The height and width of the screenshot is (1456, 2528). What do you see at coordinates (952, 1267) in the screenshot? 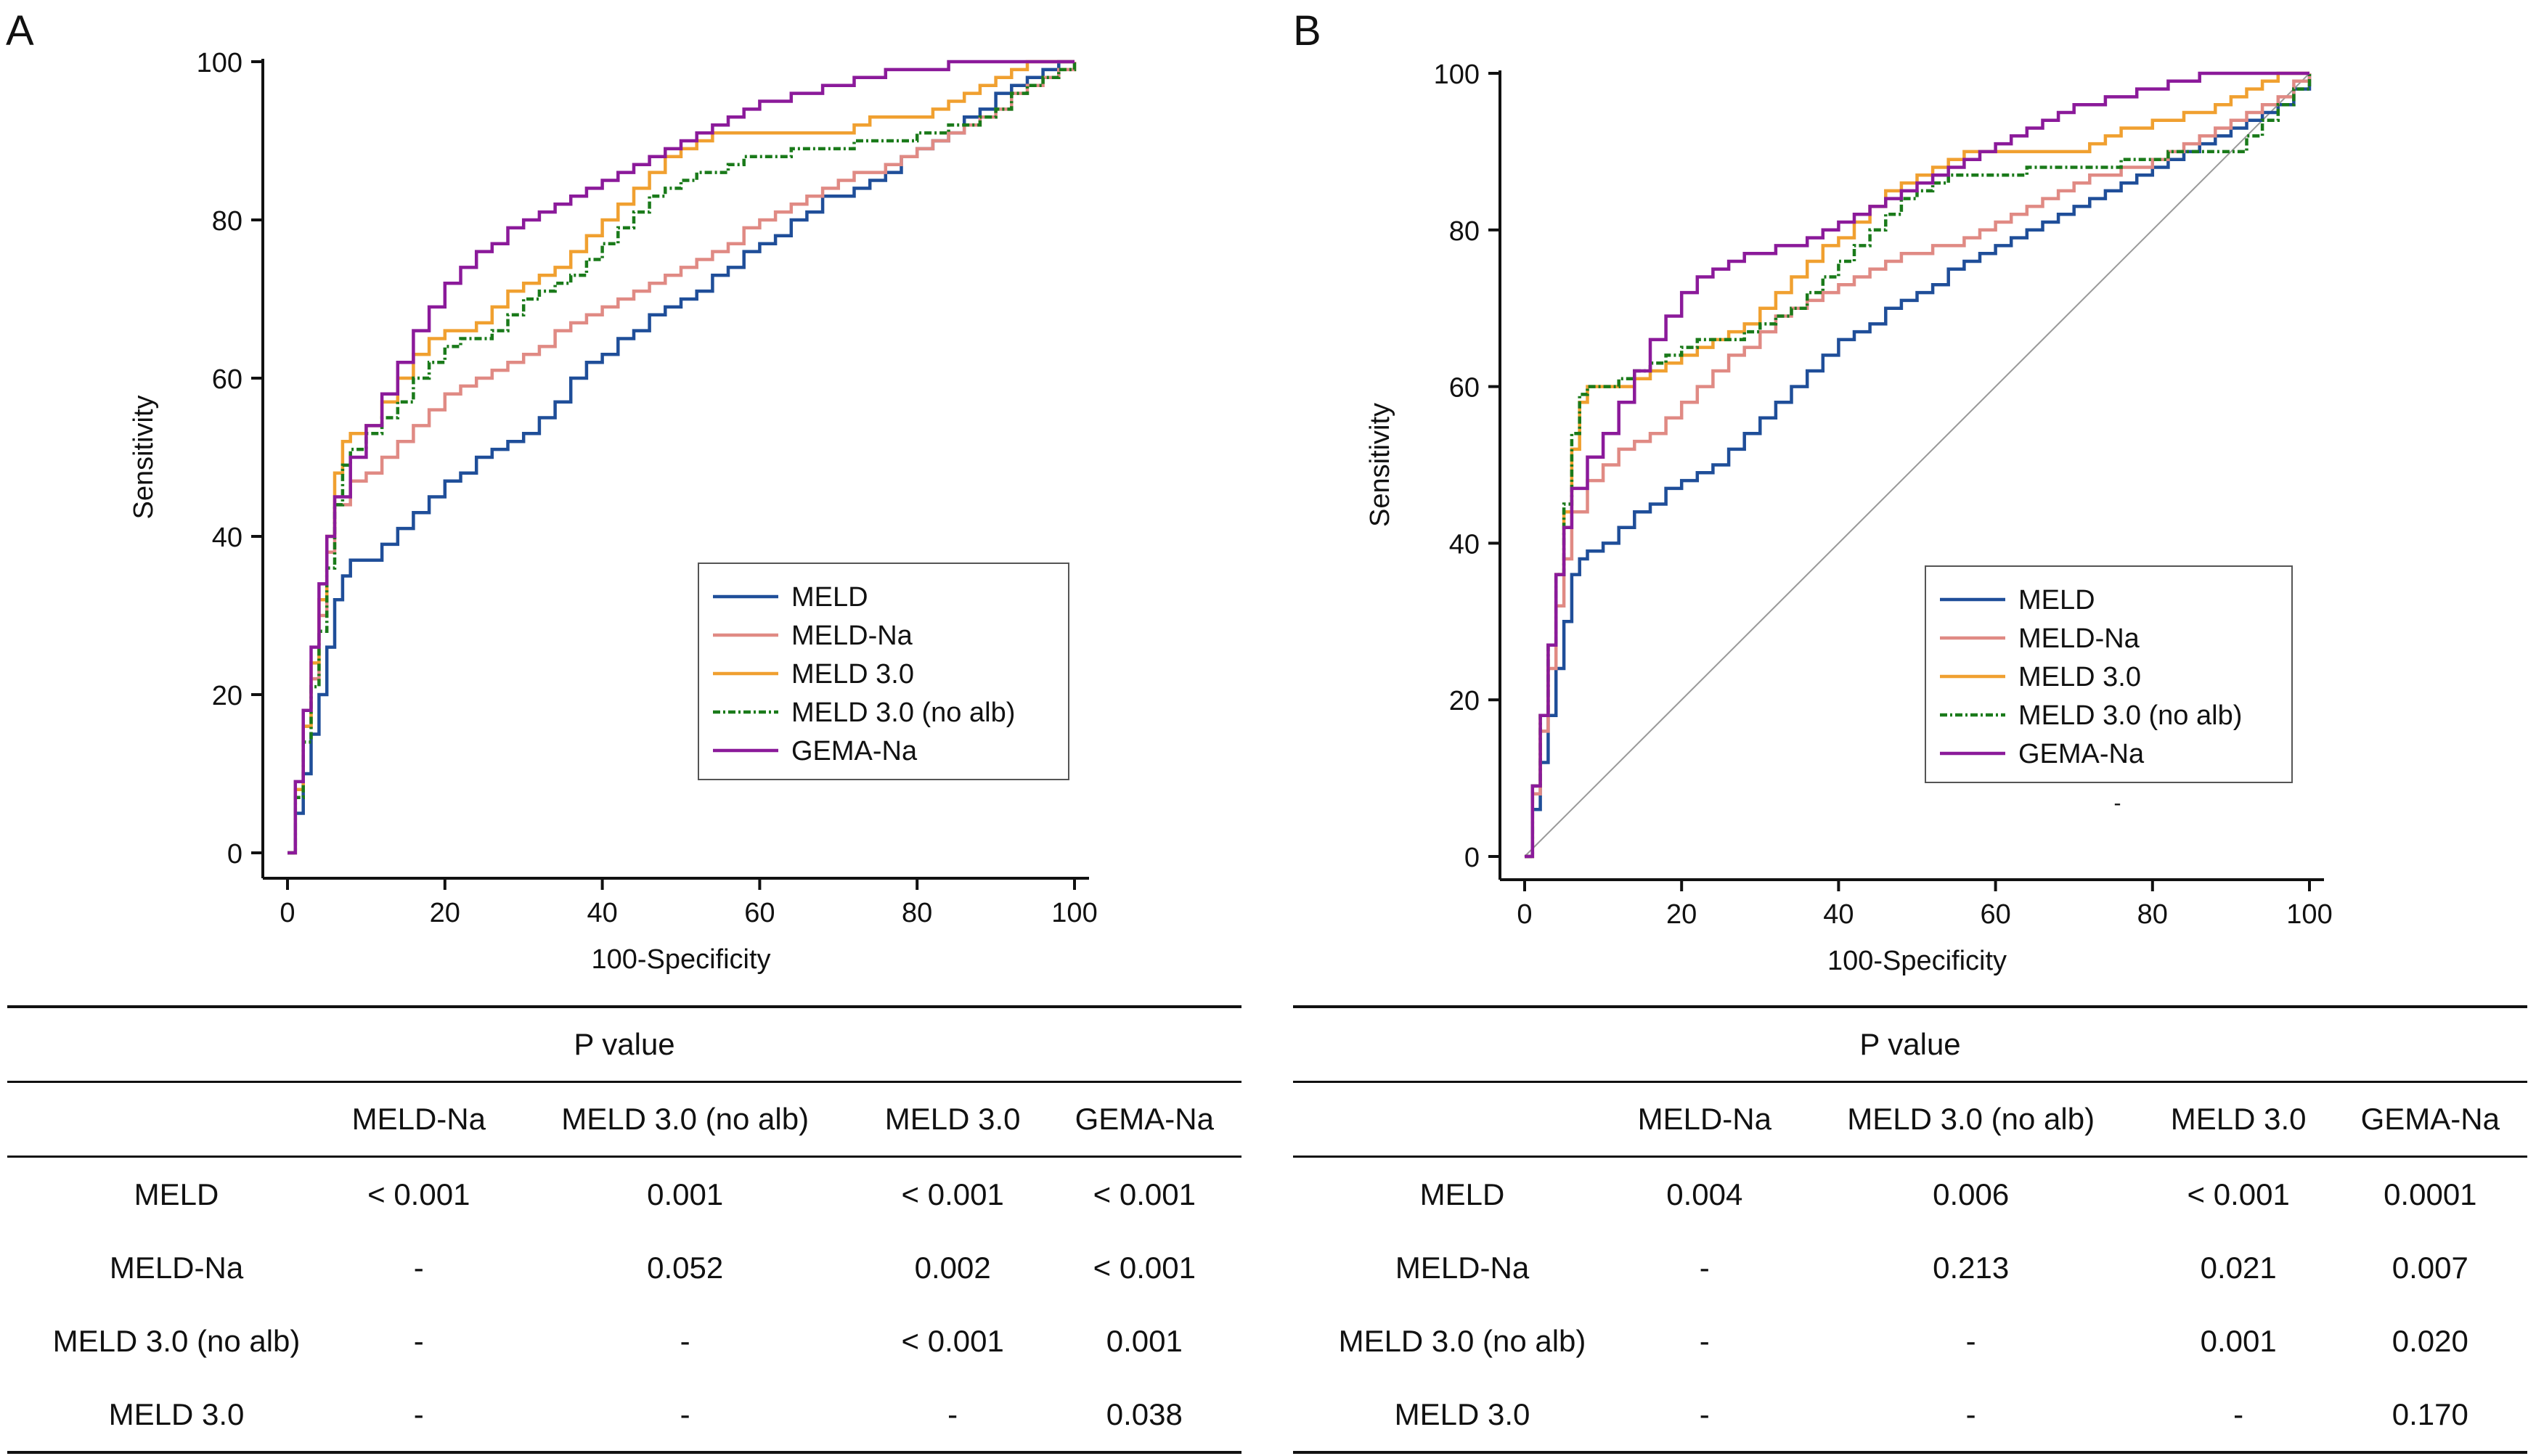
I see `table-cell: 0.002` at bounding box center [952, 1267].